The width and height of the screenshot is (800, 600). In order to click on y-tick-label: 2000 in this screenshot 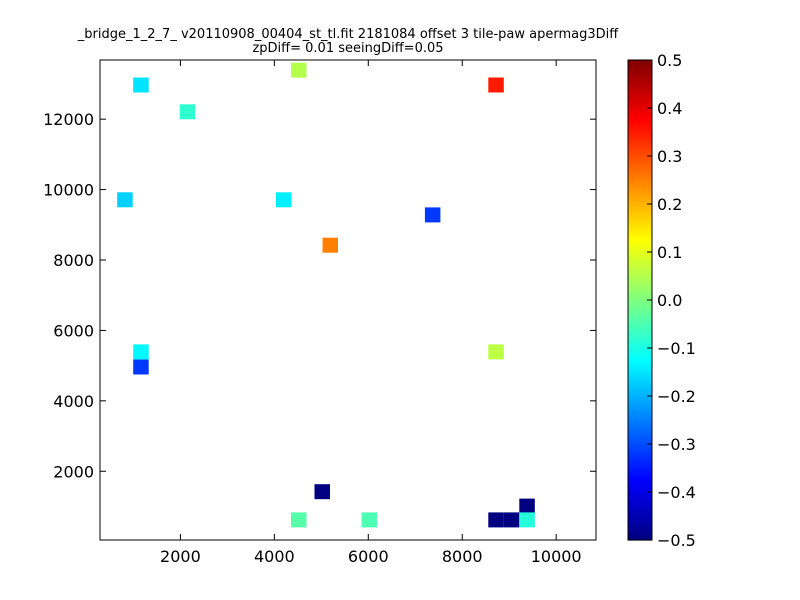, I will do `click(73, 471)`.